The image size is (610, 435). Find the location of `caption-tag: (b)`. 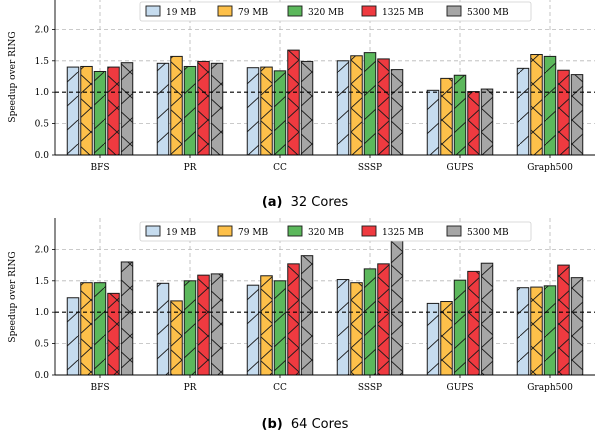

caption-tag: (b) is located at coordinates (272, 424).